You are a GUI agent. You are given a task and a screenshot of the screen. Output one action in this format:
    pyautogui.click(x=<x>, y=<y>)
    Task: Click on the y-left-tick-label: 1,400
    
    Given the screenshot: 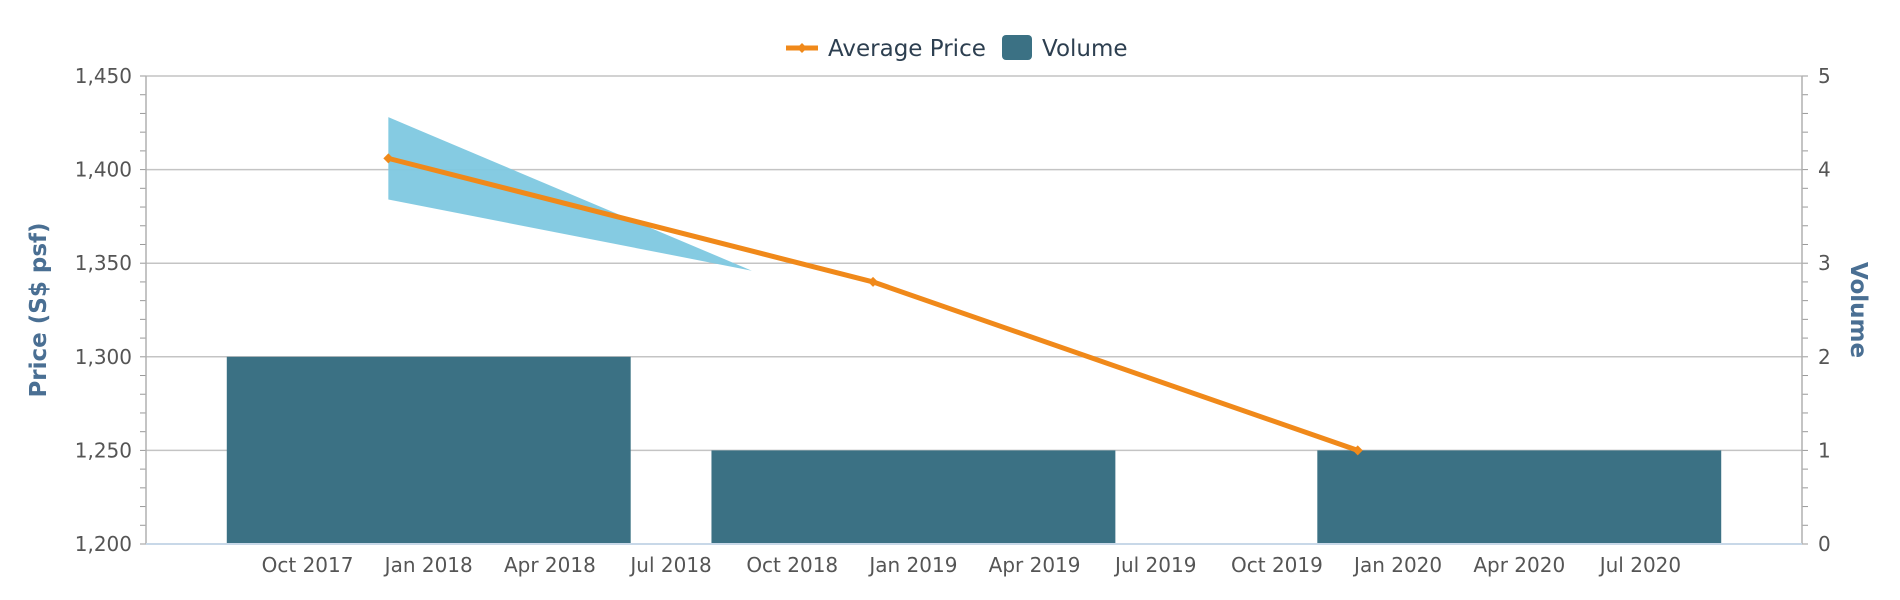 What is the action you would take?
    pyautogui.click(x=103, y=170)
    